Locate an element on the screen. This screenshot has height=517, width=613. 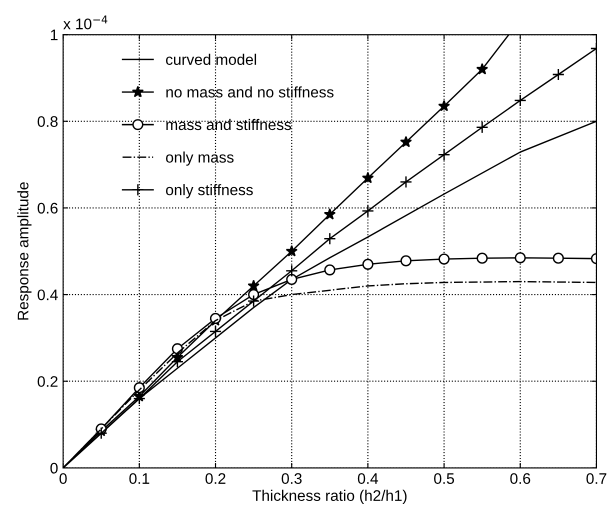
x-tick-label: 0.4 is located at coordinates (368, 478).